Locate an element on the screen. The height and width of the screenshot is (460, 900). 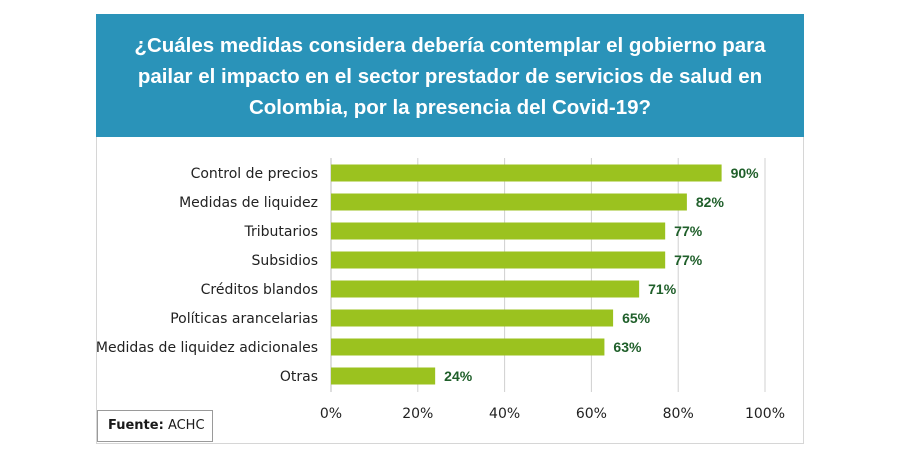
chart-title-line: Colombia, por la presencia del Covid-19? is located at coordinates (450, 107).